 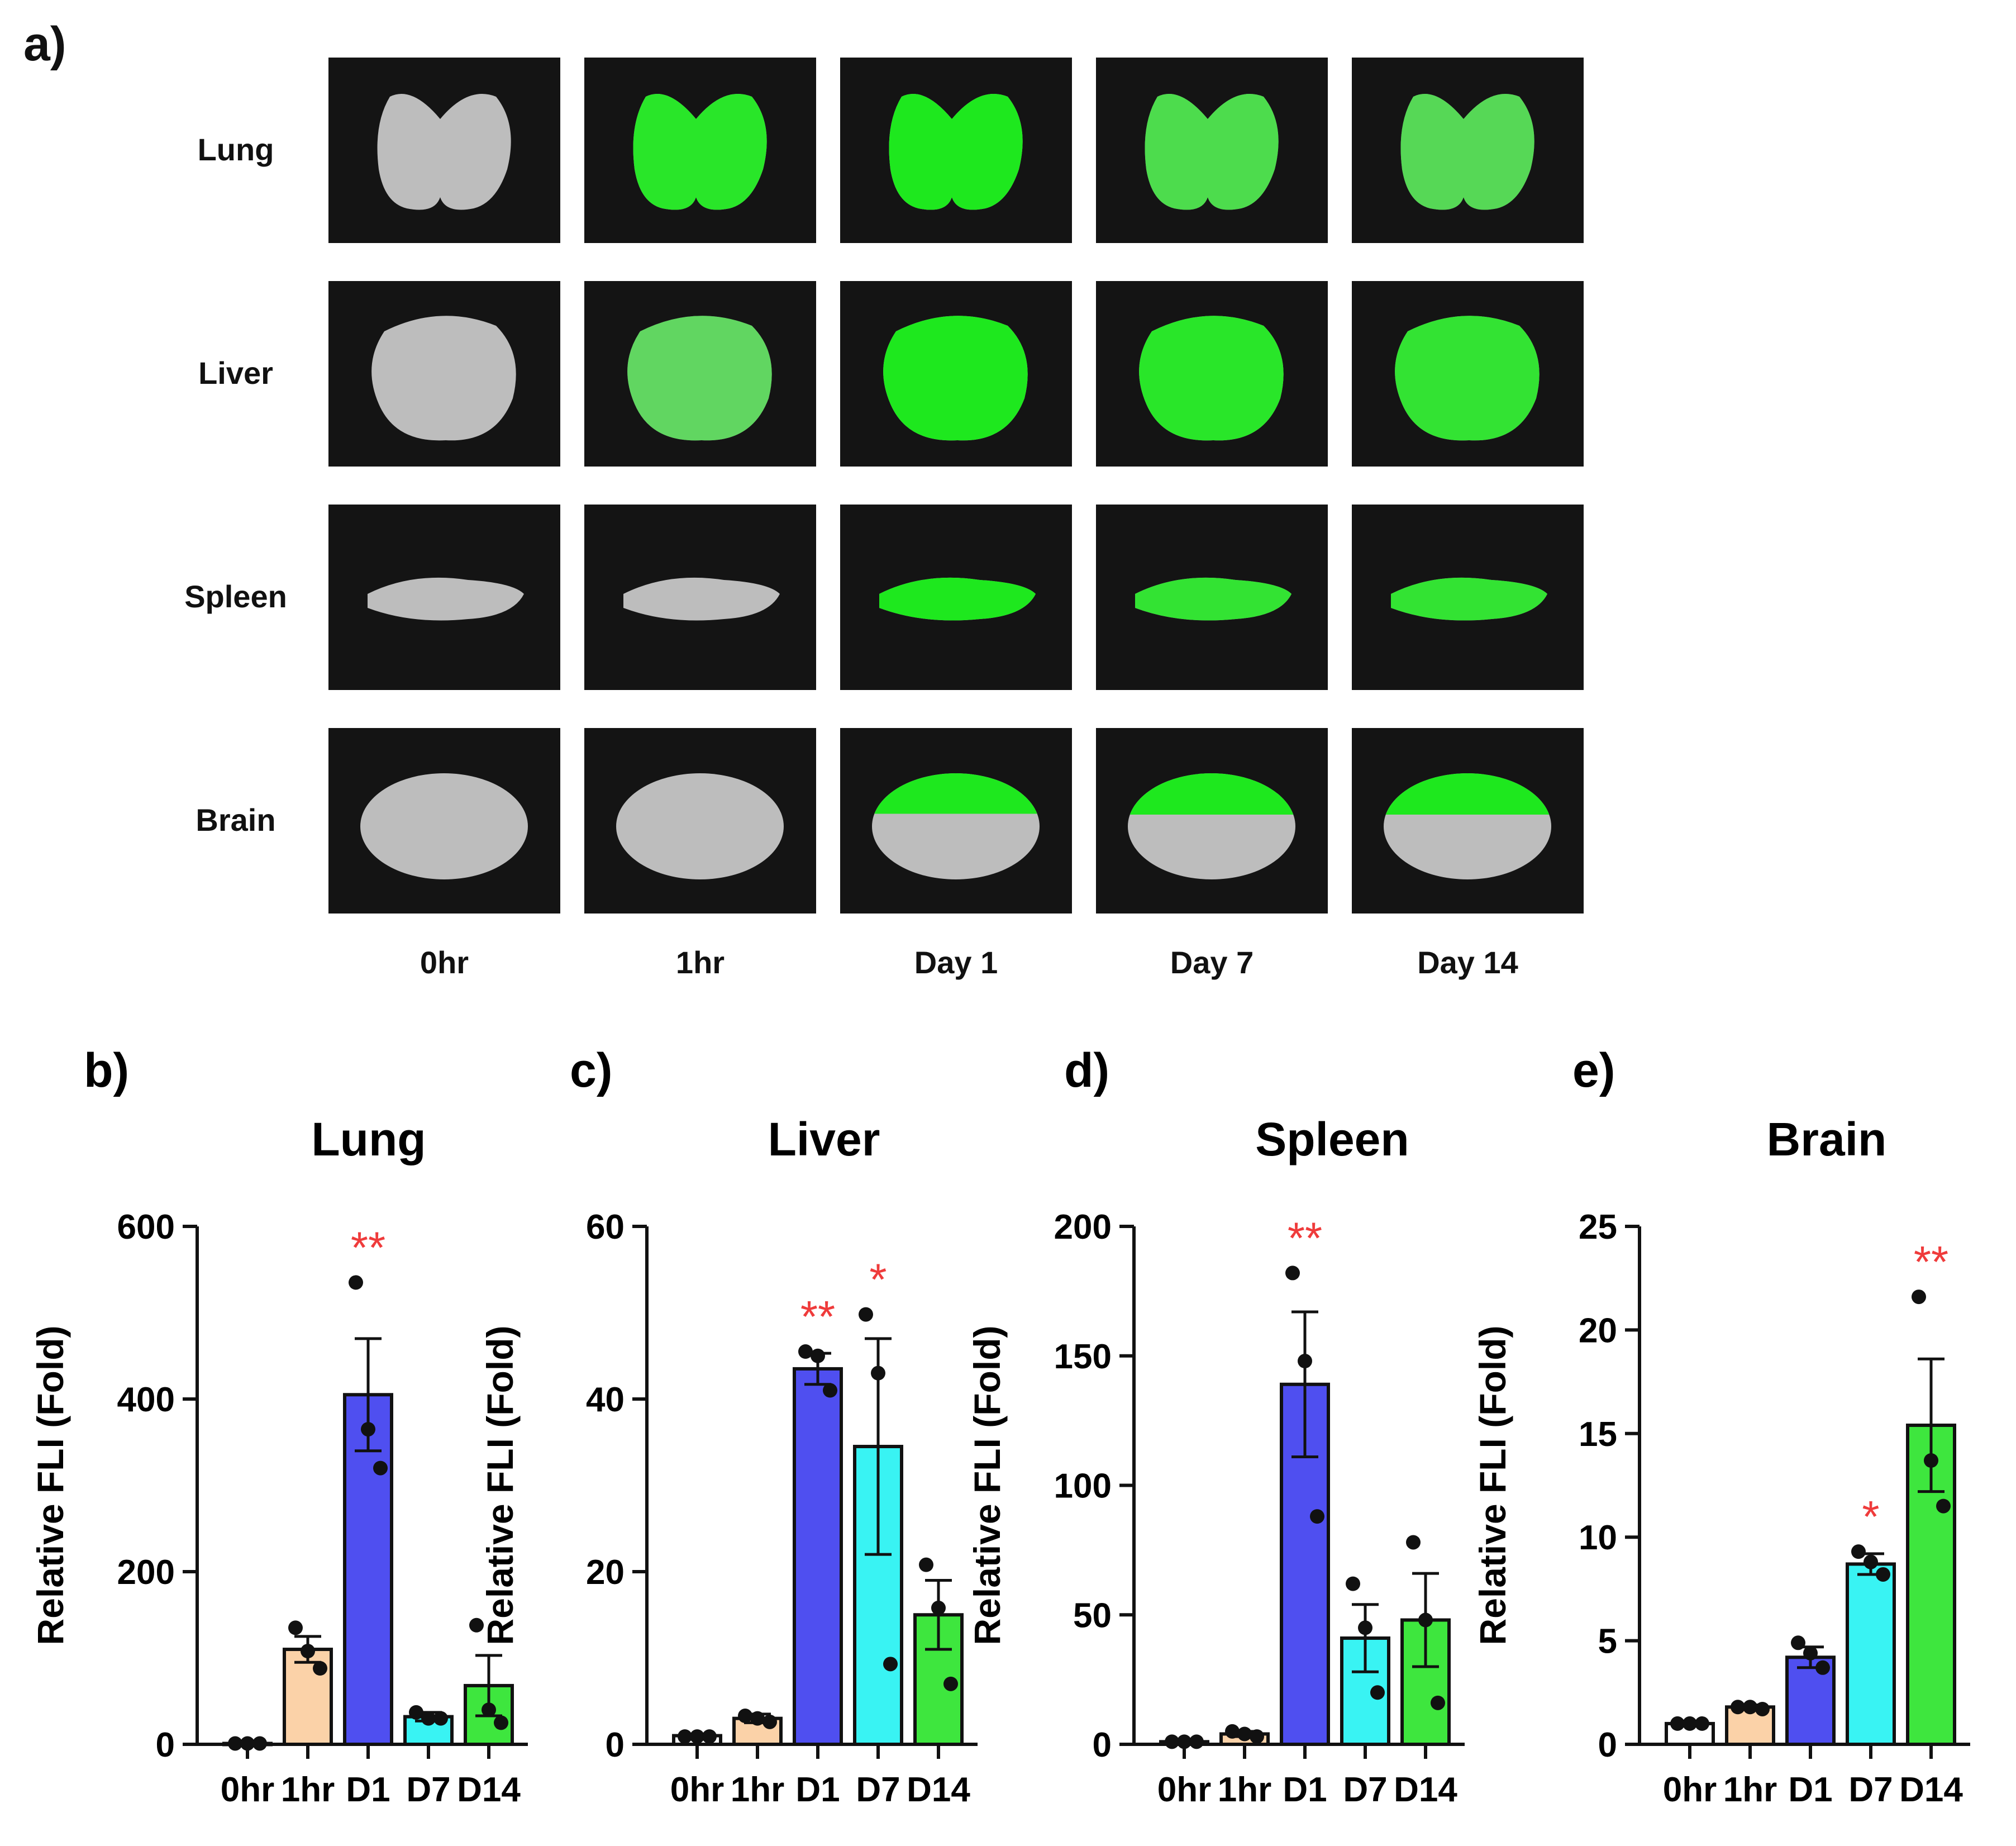 What do you see at coordinates (878, 1280) in the screenshot?
I see `chart-liver-significance-marker: *` at bounding box center [878, 1280].